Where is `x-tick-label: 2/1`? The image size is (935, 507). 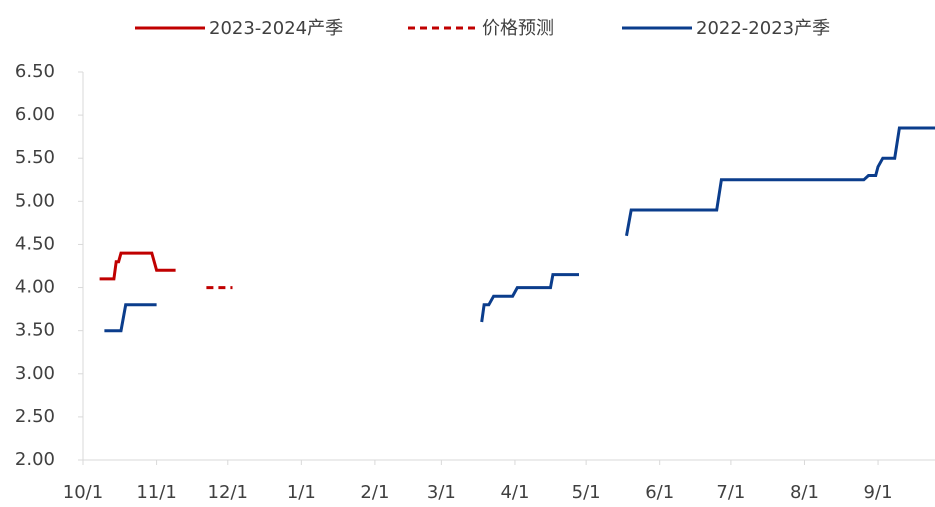
x-tick-label: 2/1 is located at coordinates (374, 492).